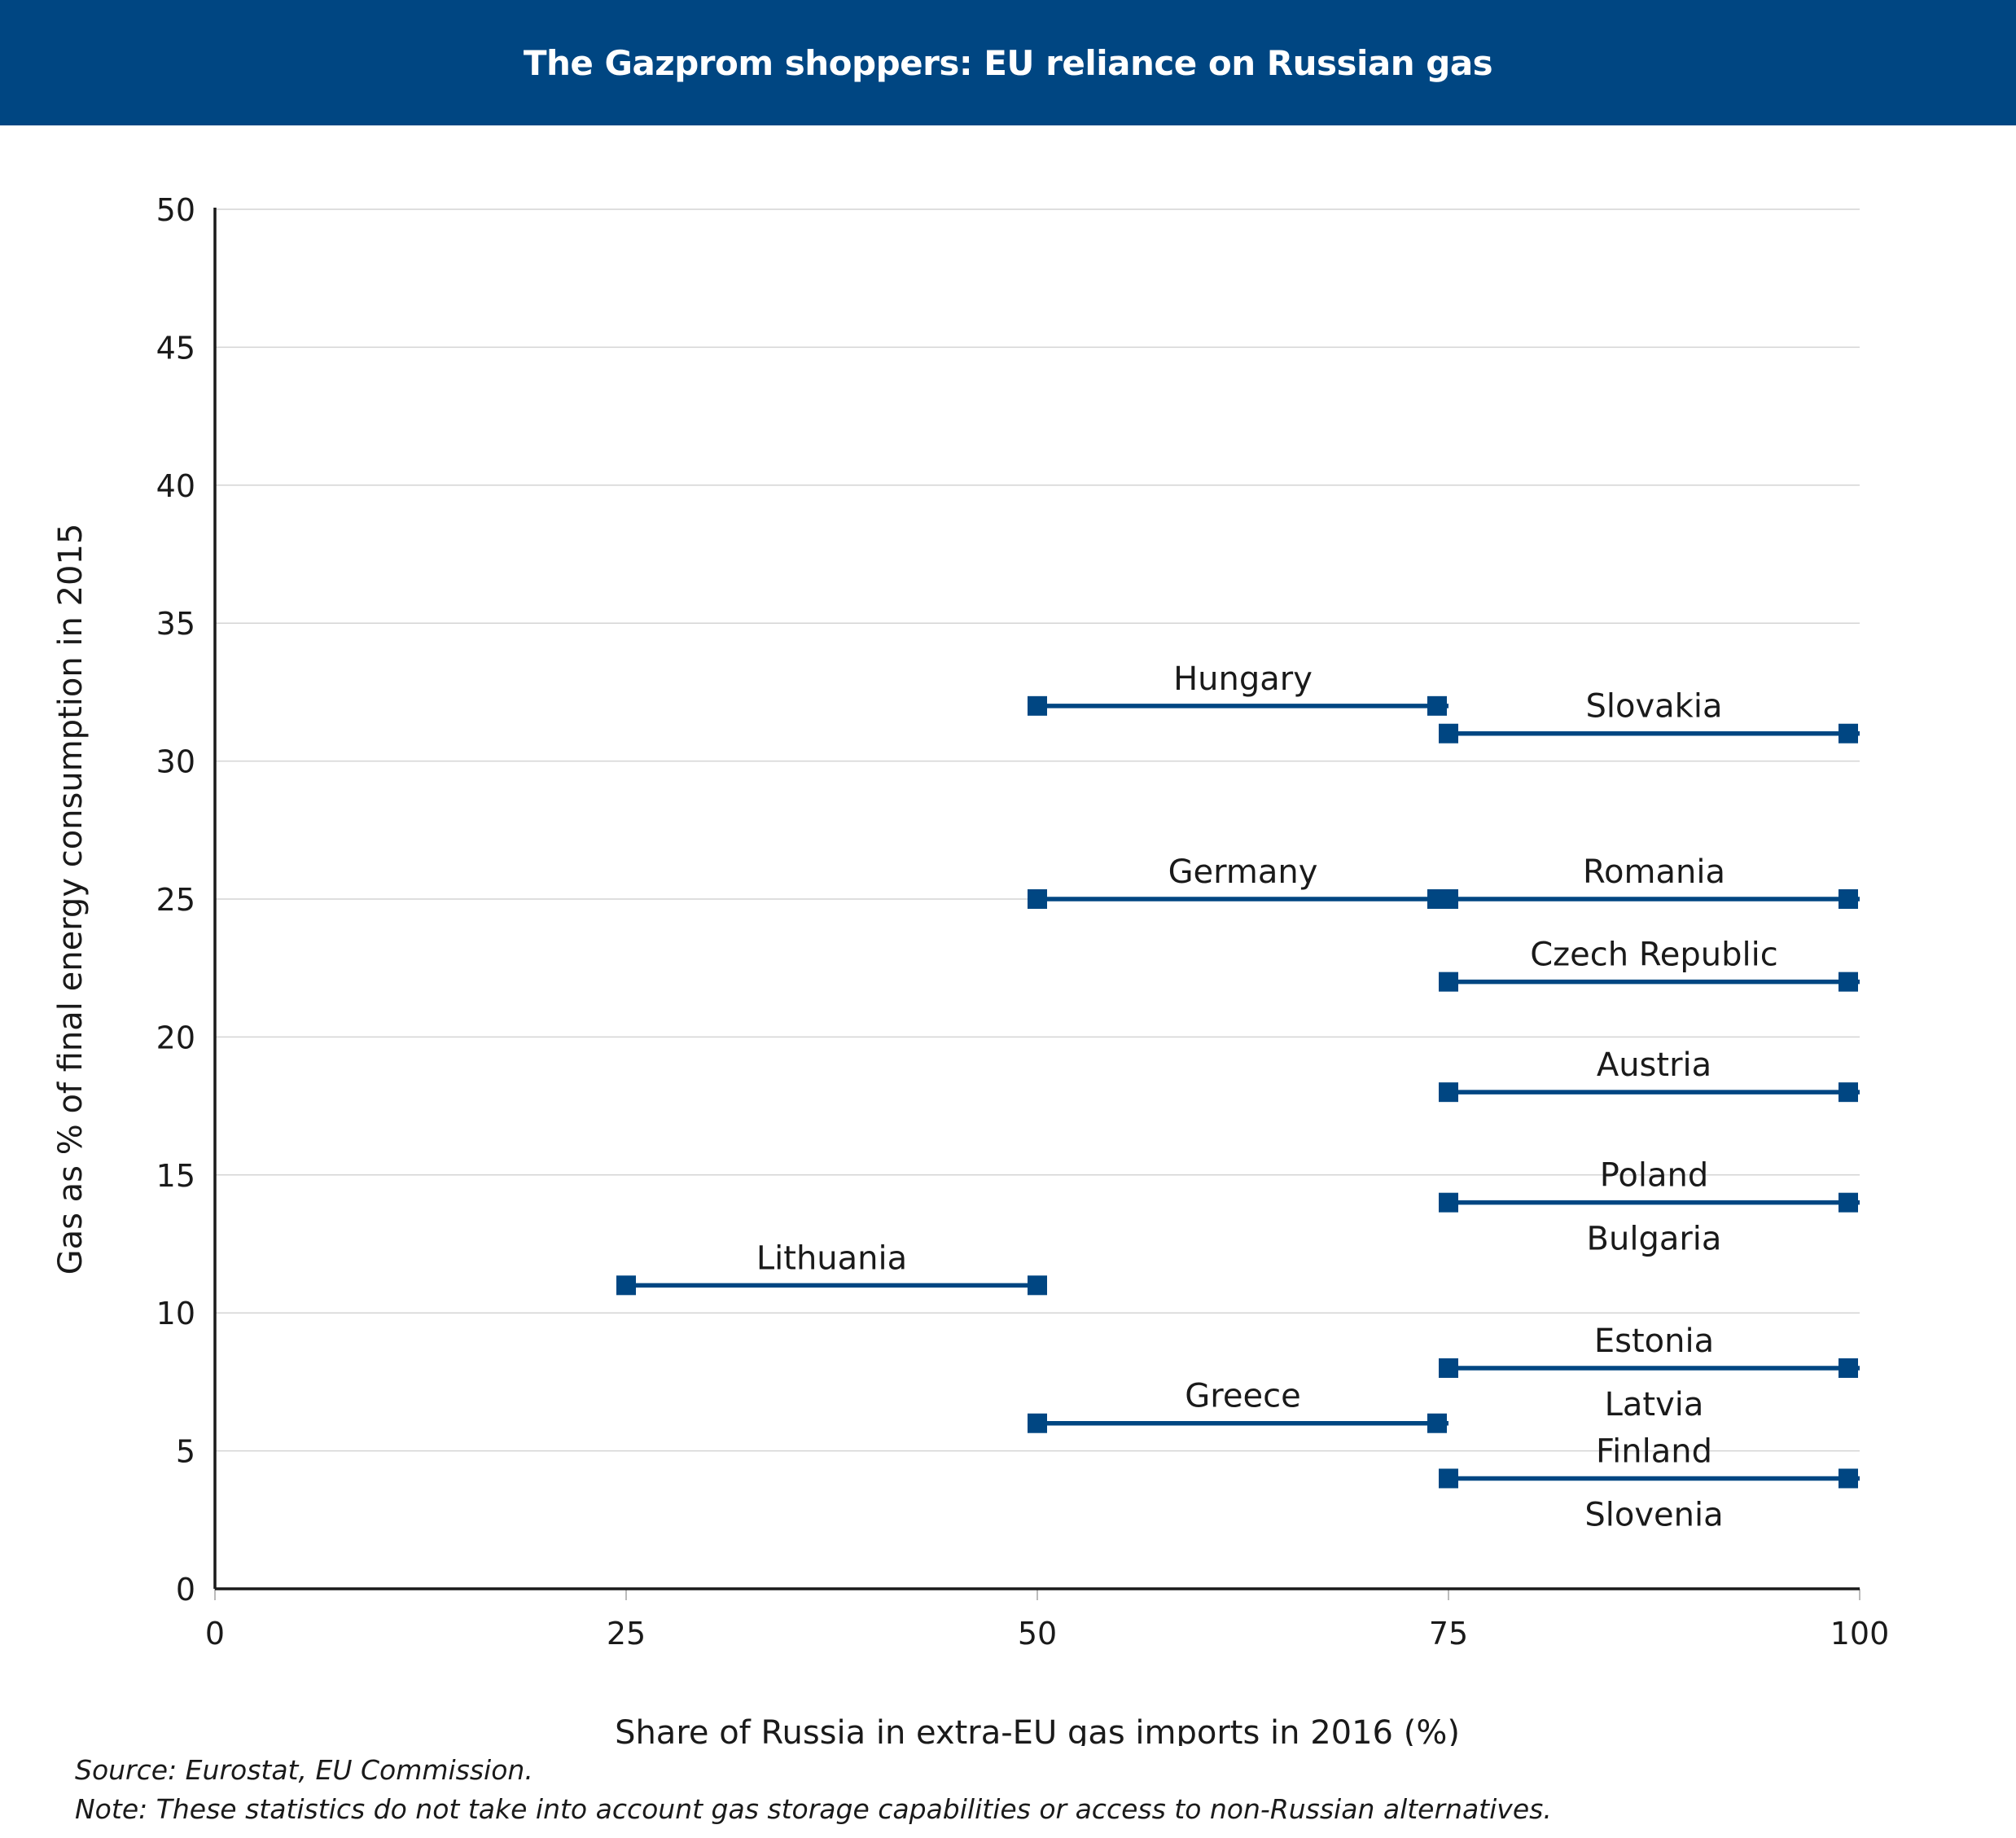  I want to click on source-note: Source: Eurostat, EU Commission., so click(304, 1770).